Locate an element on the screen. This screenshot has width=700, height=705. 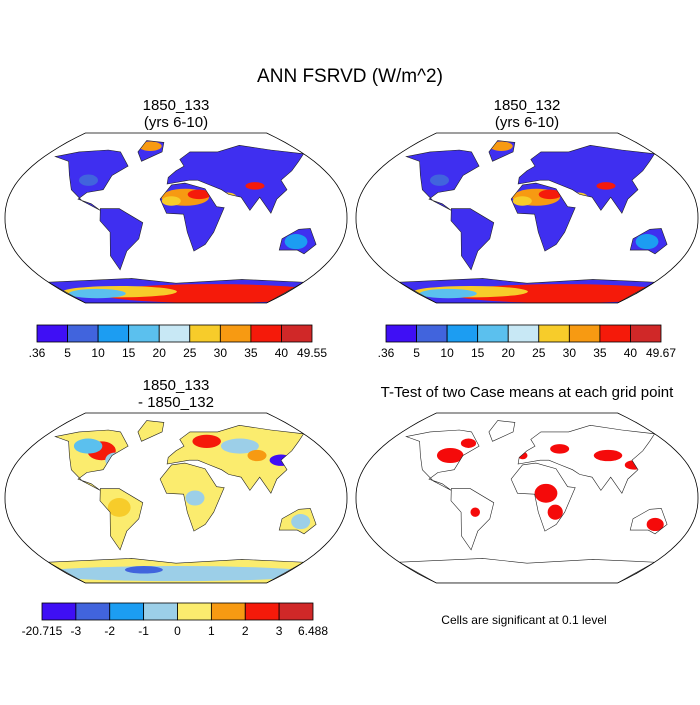
colorbar-label: 2 is located at coordinates (245, 631).